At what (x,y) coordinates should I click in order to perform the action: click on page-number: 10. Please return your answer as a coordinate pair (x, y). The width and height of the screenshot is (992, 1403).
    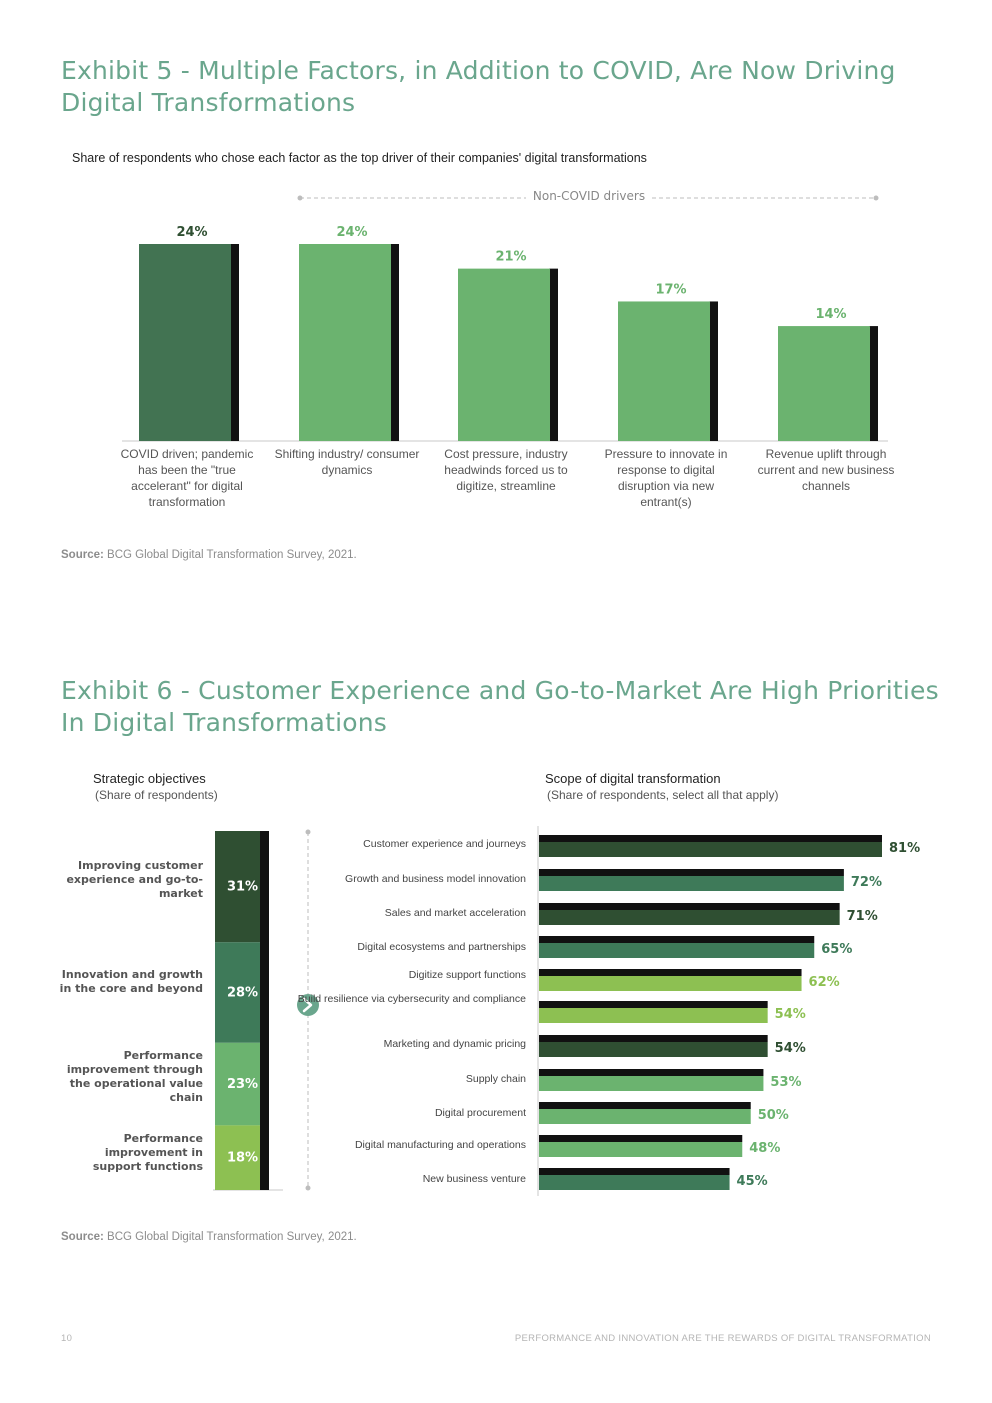
    Looking at the image, I should click on (67, 1338).